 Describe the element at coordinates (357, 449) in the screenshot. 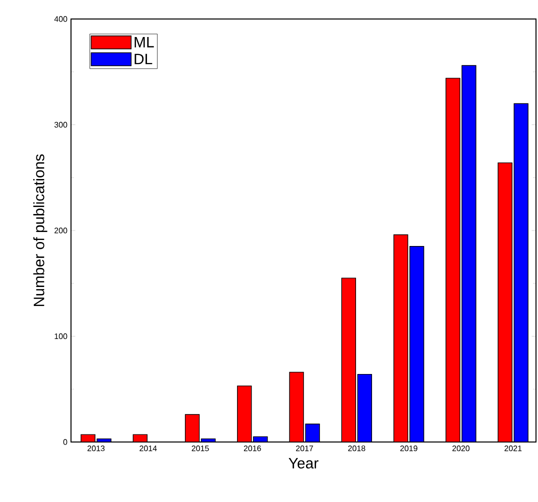

I see `x-tick-label: 2018` at that location.